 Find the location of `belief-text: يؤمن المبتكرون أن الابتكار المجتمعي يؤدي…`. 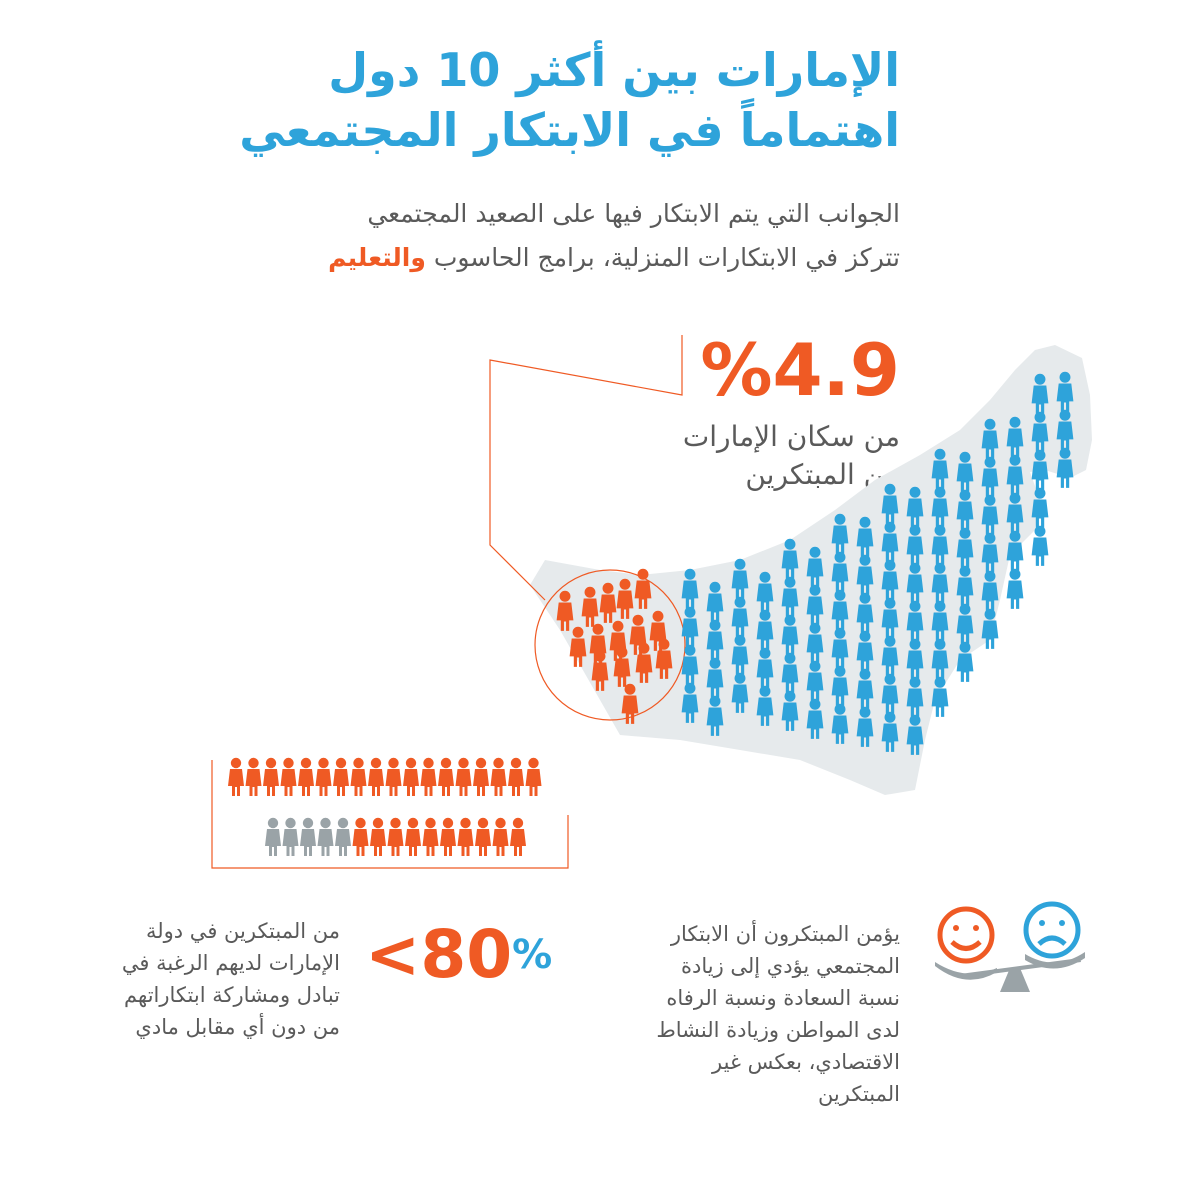

belief-text: يؤمن المبتكرون أن الابتكار المجتمعي يؤدي… is located at coordinates (750, 1014).